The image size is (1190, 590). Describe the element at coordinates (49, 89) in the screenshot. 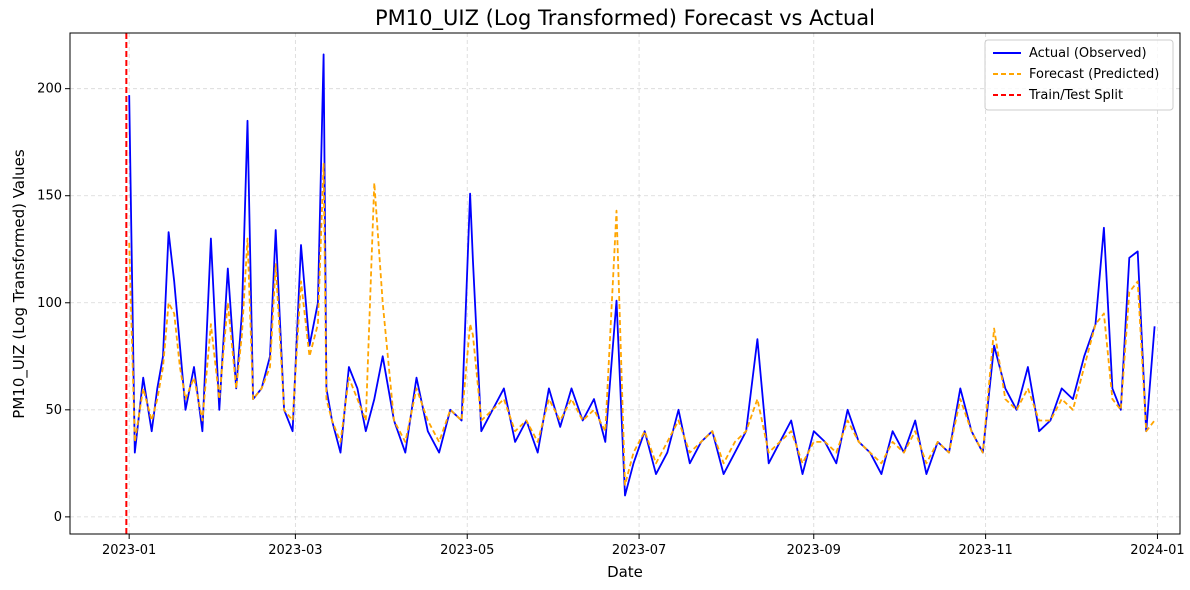

I see `y-tick-label: 200` at that location.